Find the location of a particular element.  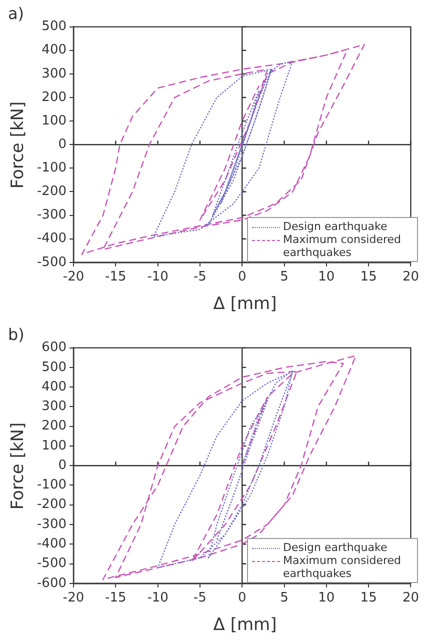

chart-title: a) is located at coordinates (16, 13).